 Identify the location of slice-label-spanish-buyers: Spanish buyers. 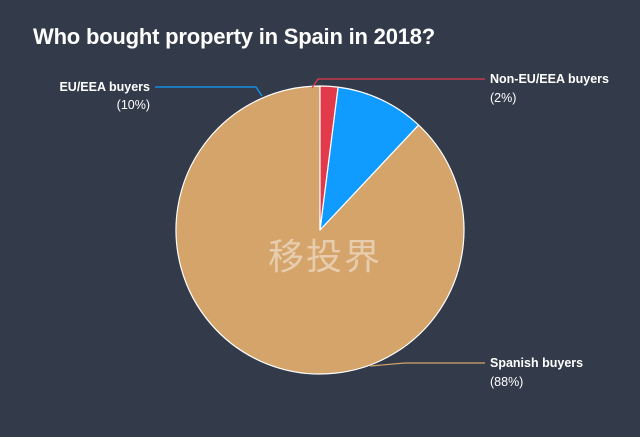
(536, 363).